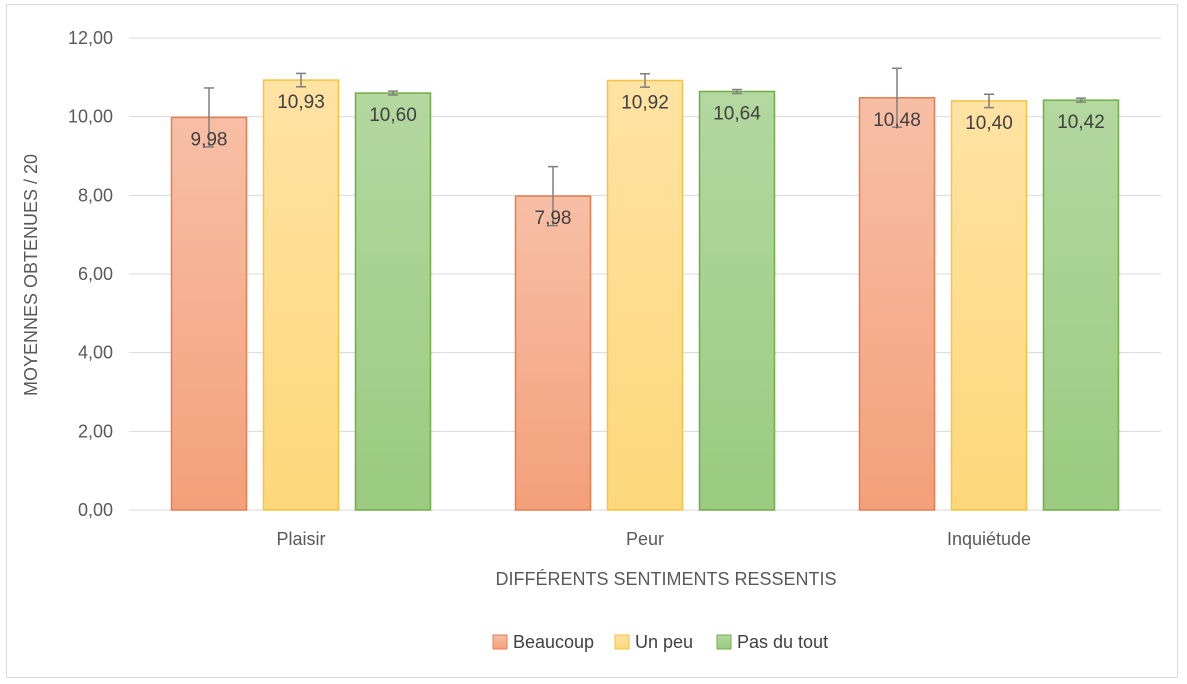 This screenshot has width=1187, height=684. Describe the element at coordinates (95, 274) in the screenshot. I see `y-tick-label: 6,00` at that location.